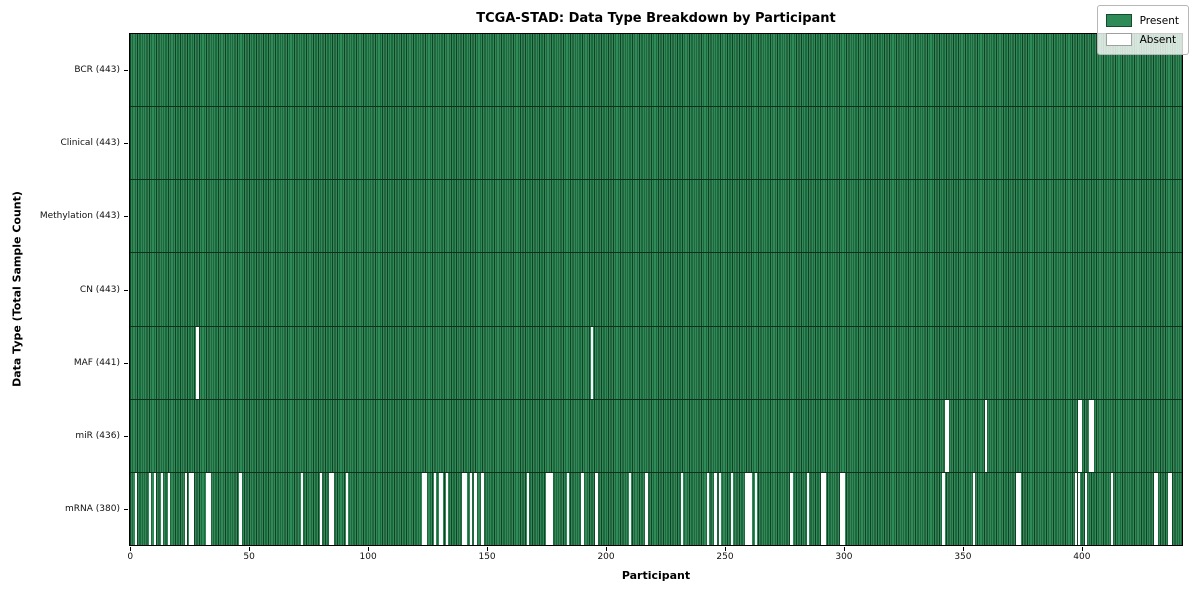 This screenshot has height=600, width=1200. I want to click on y-axis-label: Data Type (Total Sample Count), so click(17, 289).